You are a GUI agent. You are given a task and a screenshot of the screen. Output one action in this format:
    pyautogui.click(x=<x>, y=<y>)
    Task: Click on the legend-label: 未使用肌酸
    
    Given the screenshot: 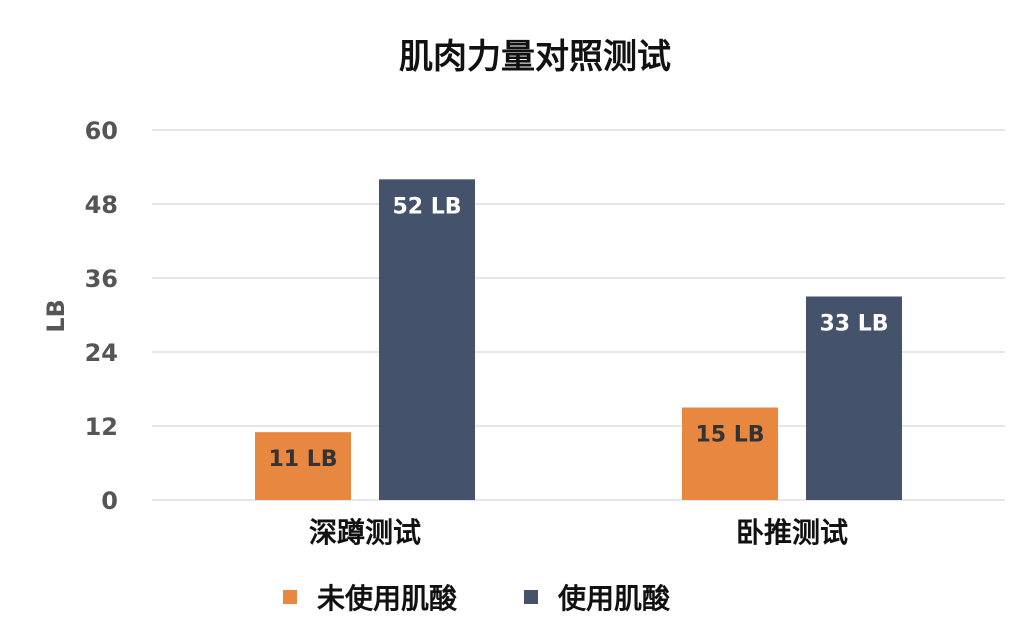 What is the action you would take?
    pyautogui.click(x=387, y=598)
    